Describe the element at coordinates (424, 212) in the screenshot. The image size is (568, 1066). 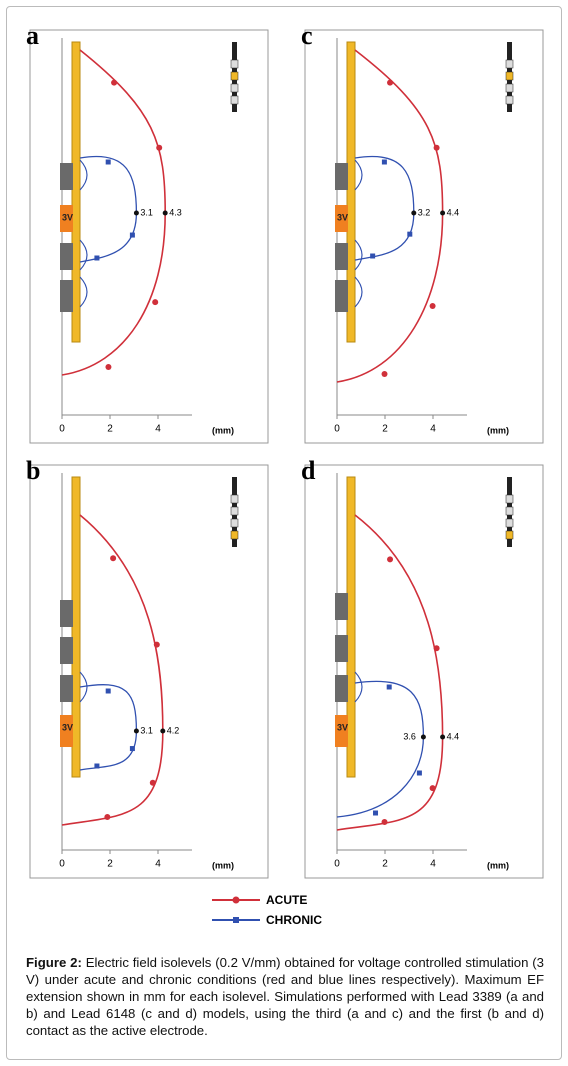
I see `chronic-value: 3.2` at that location.